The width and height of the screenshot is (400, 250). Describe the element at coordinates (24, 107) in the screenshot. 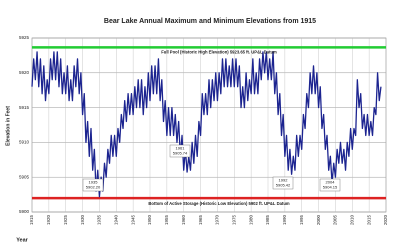

I see `y-tick-label: 5915` at that location.